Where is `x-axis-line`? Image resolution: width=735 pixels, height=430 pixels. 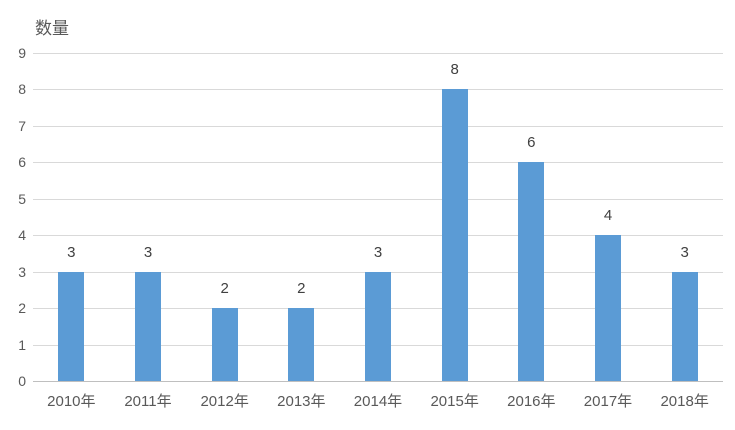
x-axis-line is located at coordinates (378, 381).